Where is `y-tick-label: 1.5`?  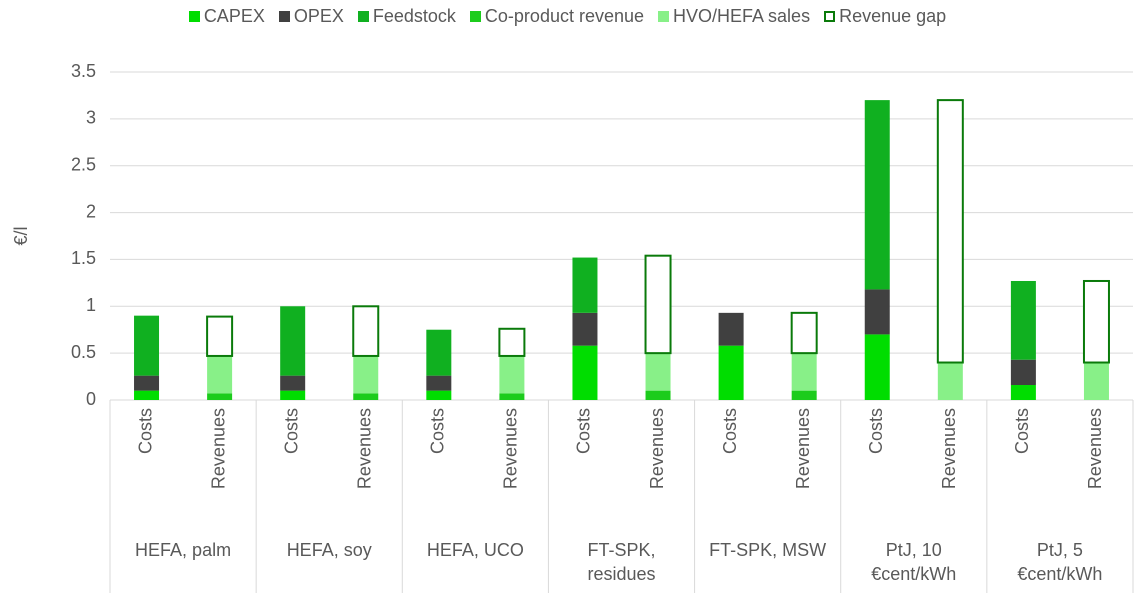 y-tick-label: 1.5 is located at coordinates (83, 258).